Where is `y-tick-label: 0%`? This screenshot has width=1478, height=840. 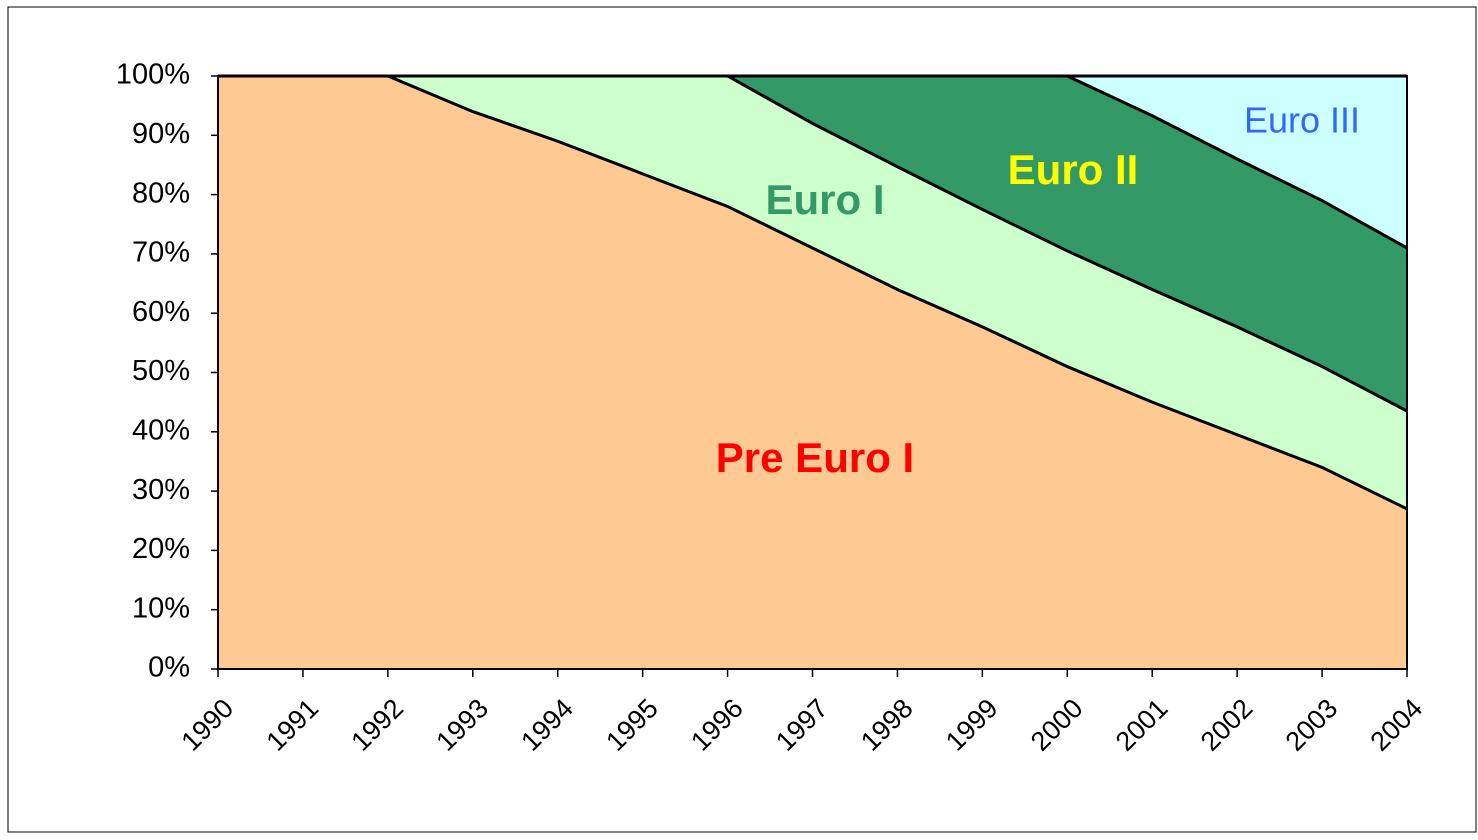 y-tick-label: 0% is located at coordinates (169, 668).